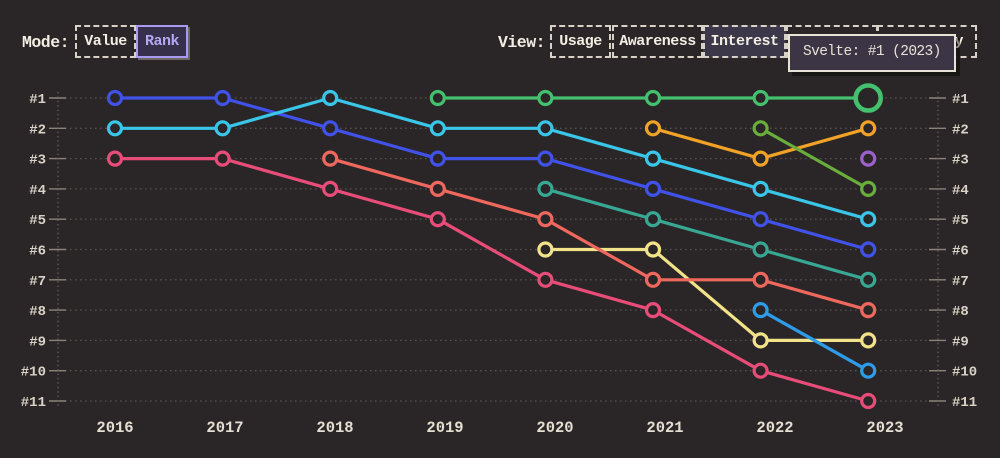  I want to click on rank-label-right: #5, so click(960, 221).